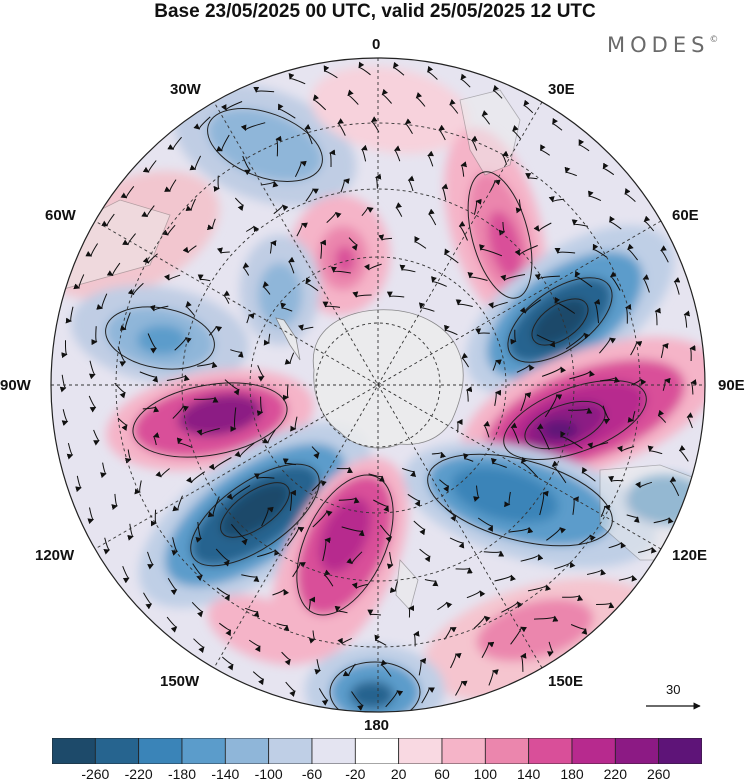 The width and height of the screenshot is (750, 783). Describe the element at coordinates (673, 689) in the screenshot. I see `reference-vector-label: 30` at that location.